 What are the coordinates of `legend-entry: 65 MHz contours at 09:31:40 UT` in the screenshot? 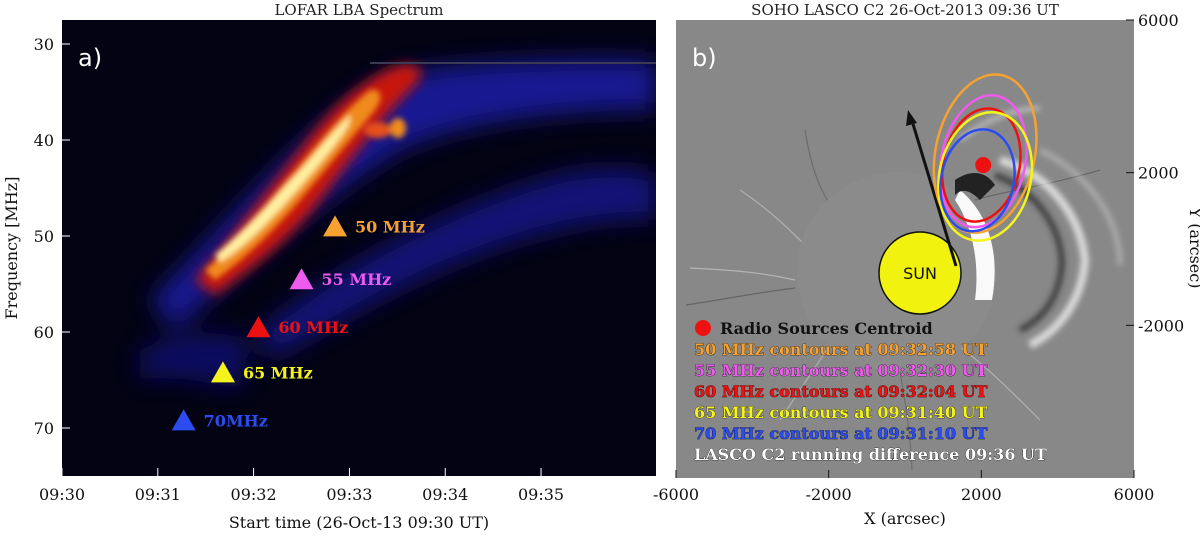 It's located at (841, 412).